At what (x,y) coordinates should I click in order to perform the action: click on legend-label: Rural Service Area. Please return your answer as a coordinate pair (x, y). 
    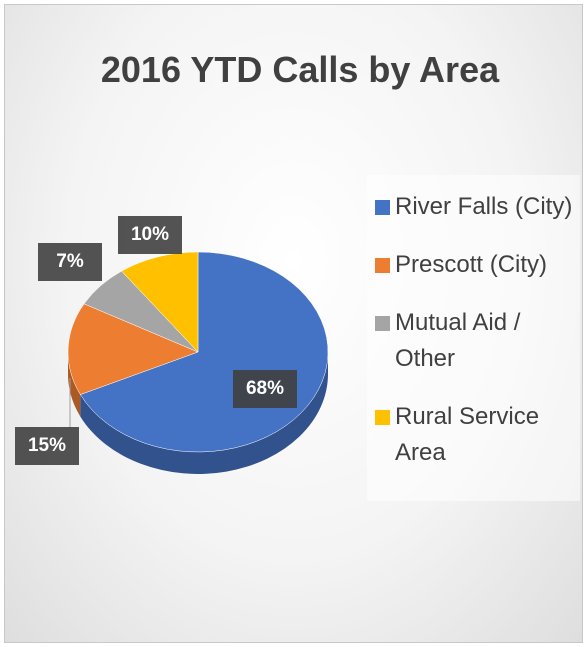
    Looking at the image, I should click on (467, 434).